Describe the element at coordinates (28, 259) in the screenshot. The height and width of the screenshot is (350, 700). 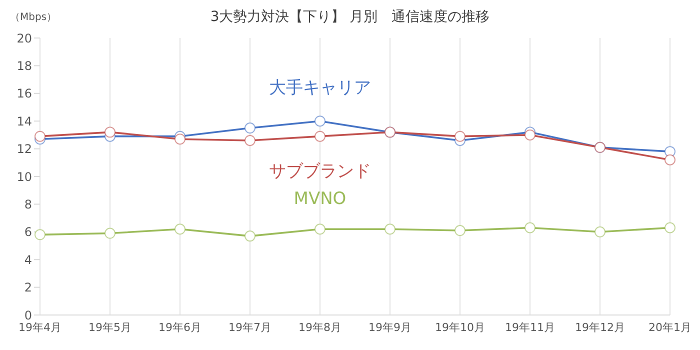
I see `y-tick-label: 4` at that location.